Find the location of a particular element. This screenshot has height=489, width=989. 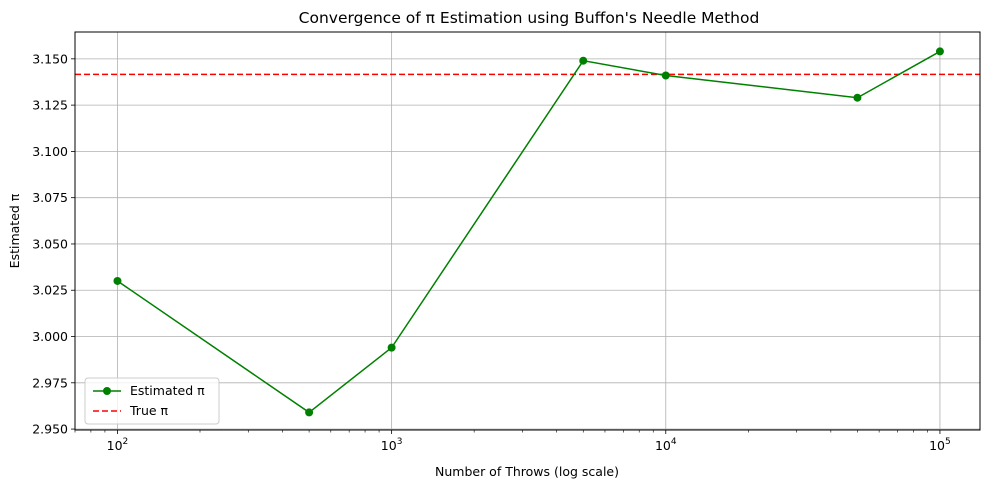

y-tick-label: 2.950 is located at coordinates (50, 429).